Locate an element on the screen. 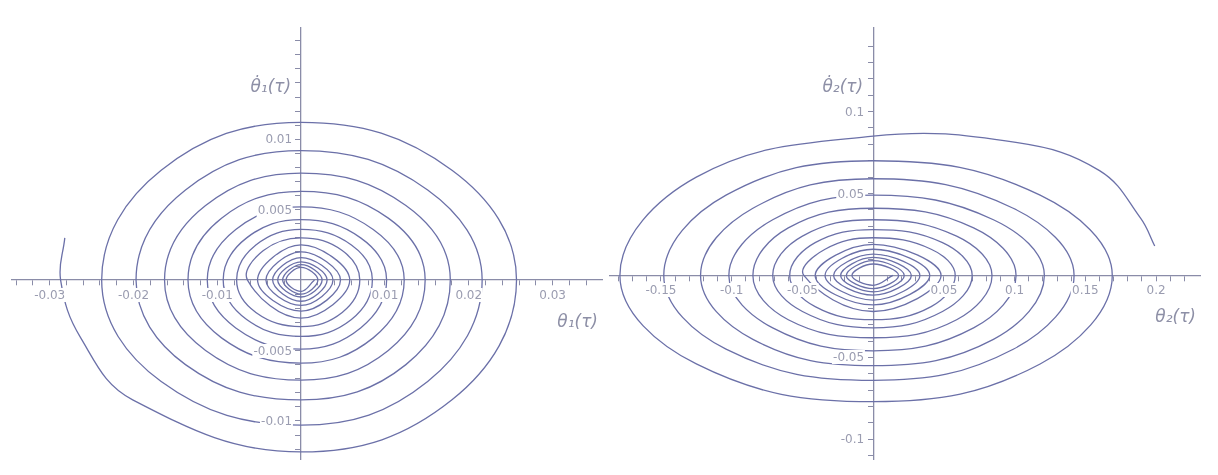  y-tick-label: 0.01 is located at coordinates (279, 139).